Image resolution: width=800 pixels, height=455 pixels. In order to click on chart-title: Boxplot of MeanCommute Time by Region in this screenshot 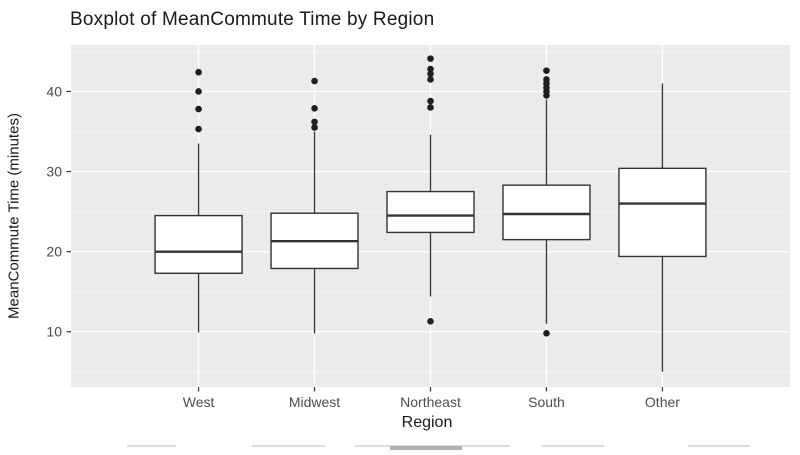, I will do `click(252, 19)`.